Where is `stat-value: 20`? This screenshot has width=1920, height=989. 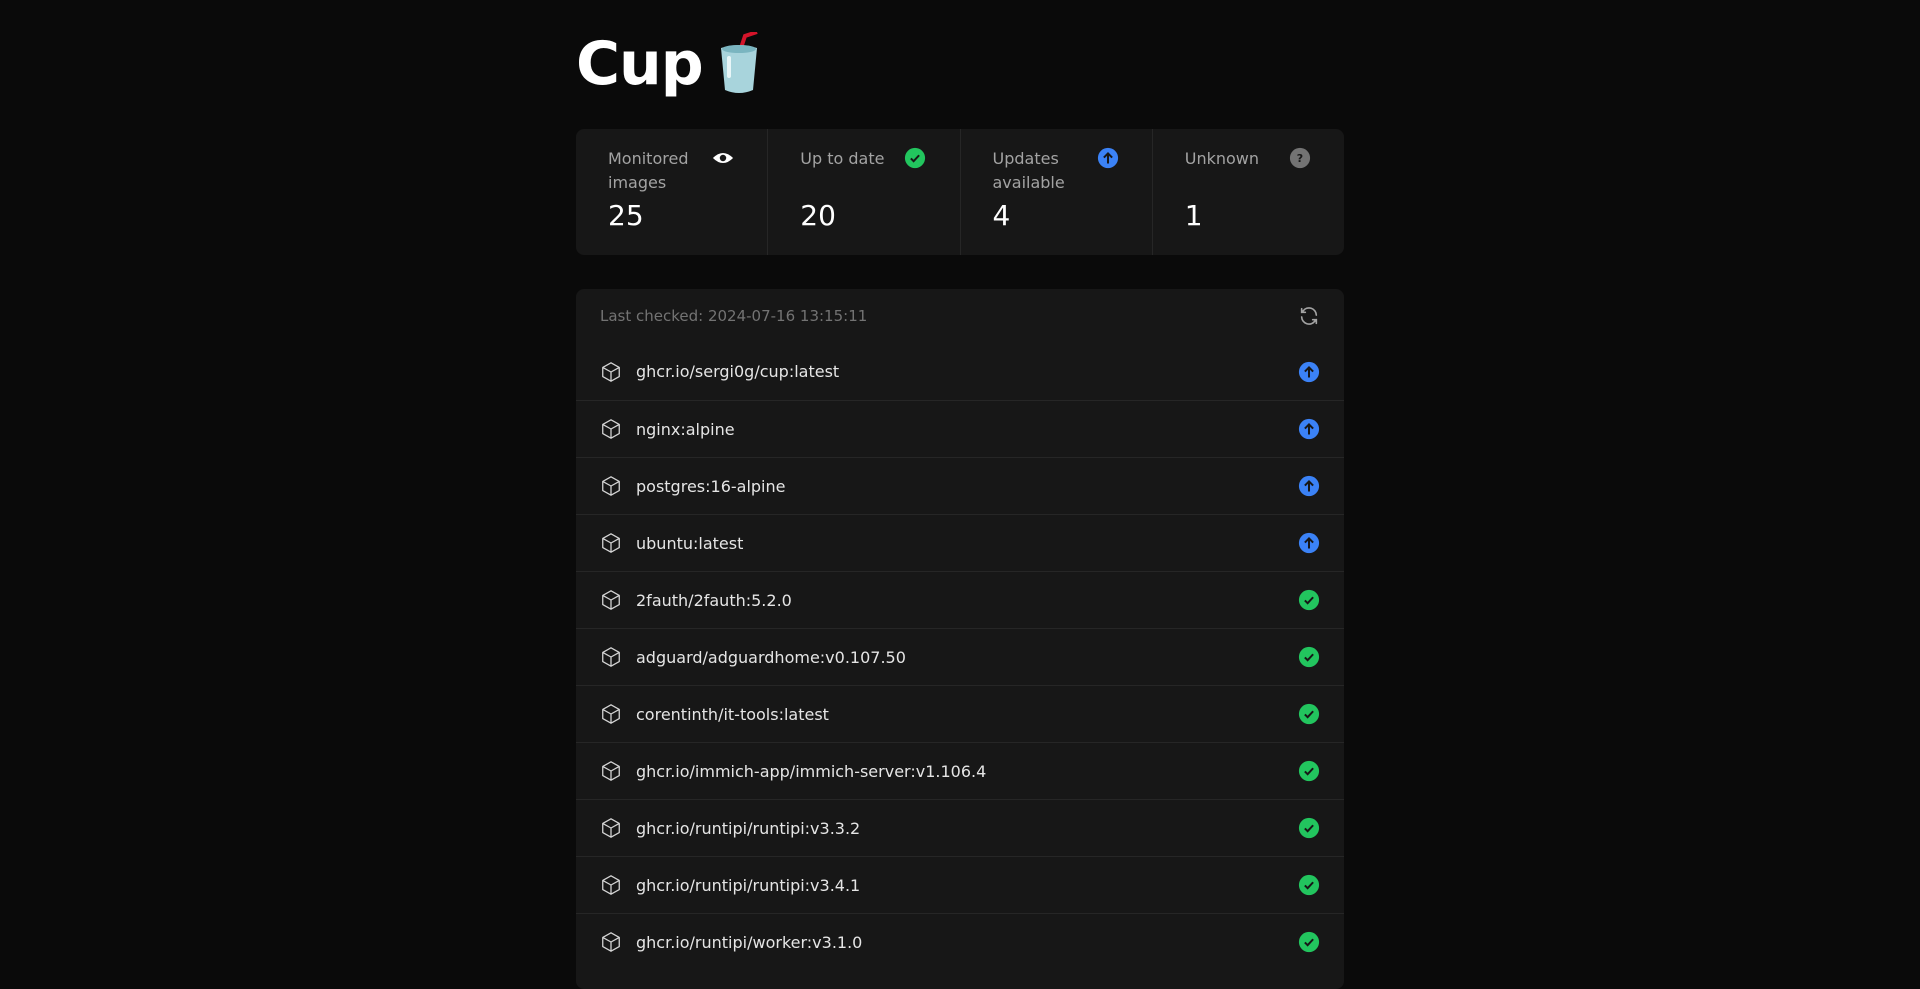
stat-value: 20 is located at coordinates (818, 215).